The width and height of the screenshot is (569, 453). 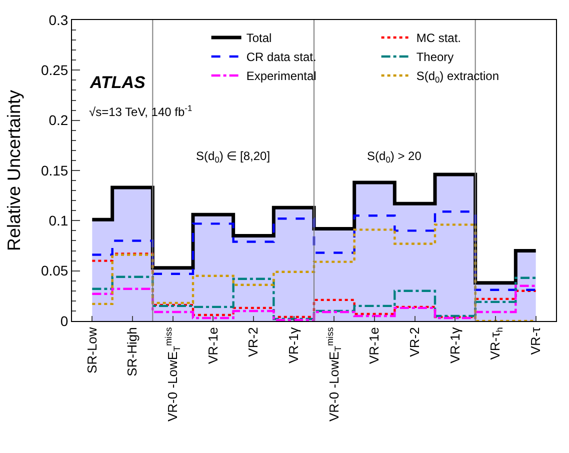 I want to click on y-tick-label: 0.25, so click(x=54, y=70).